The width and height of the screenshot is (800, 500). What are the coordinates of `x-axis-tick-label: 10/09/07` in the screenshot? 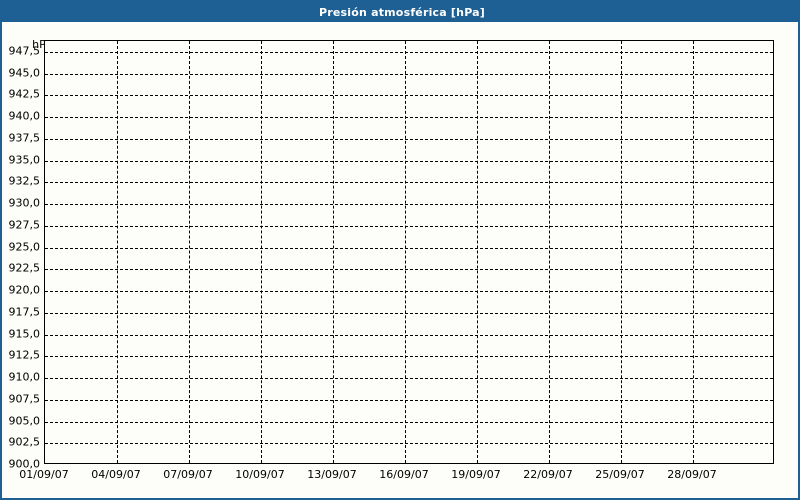 It's located at (260, 474).